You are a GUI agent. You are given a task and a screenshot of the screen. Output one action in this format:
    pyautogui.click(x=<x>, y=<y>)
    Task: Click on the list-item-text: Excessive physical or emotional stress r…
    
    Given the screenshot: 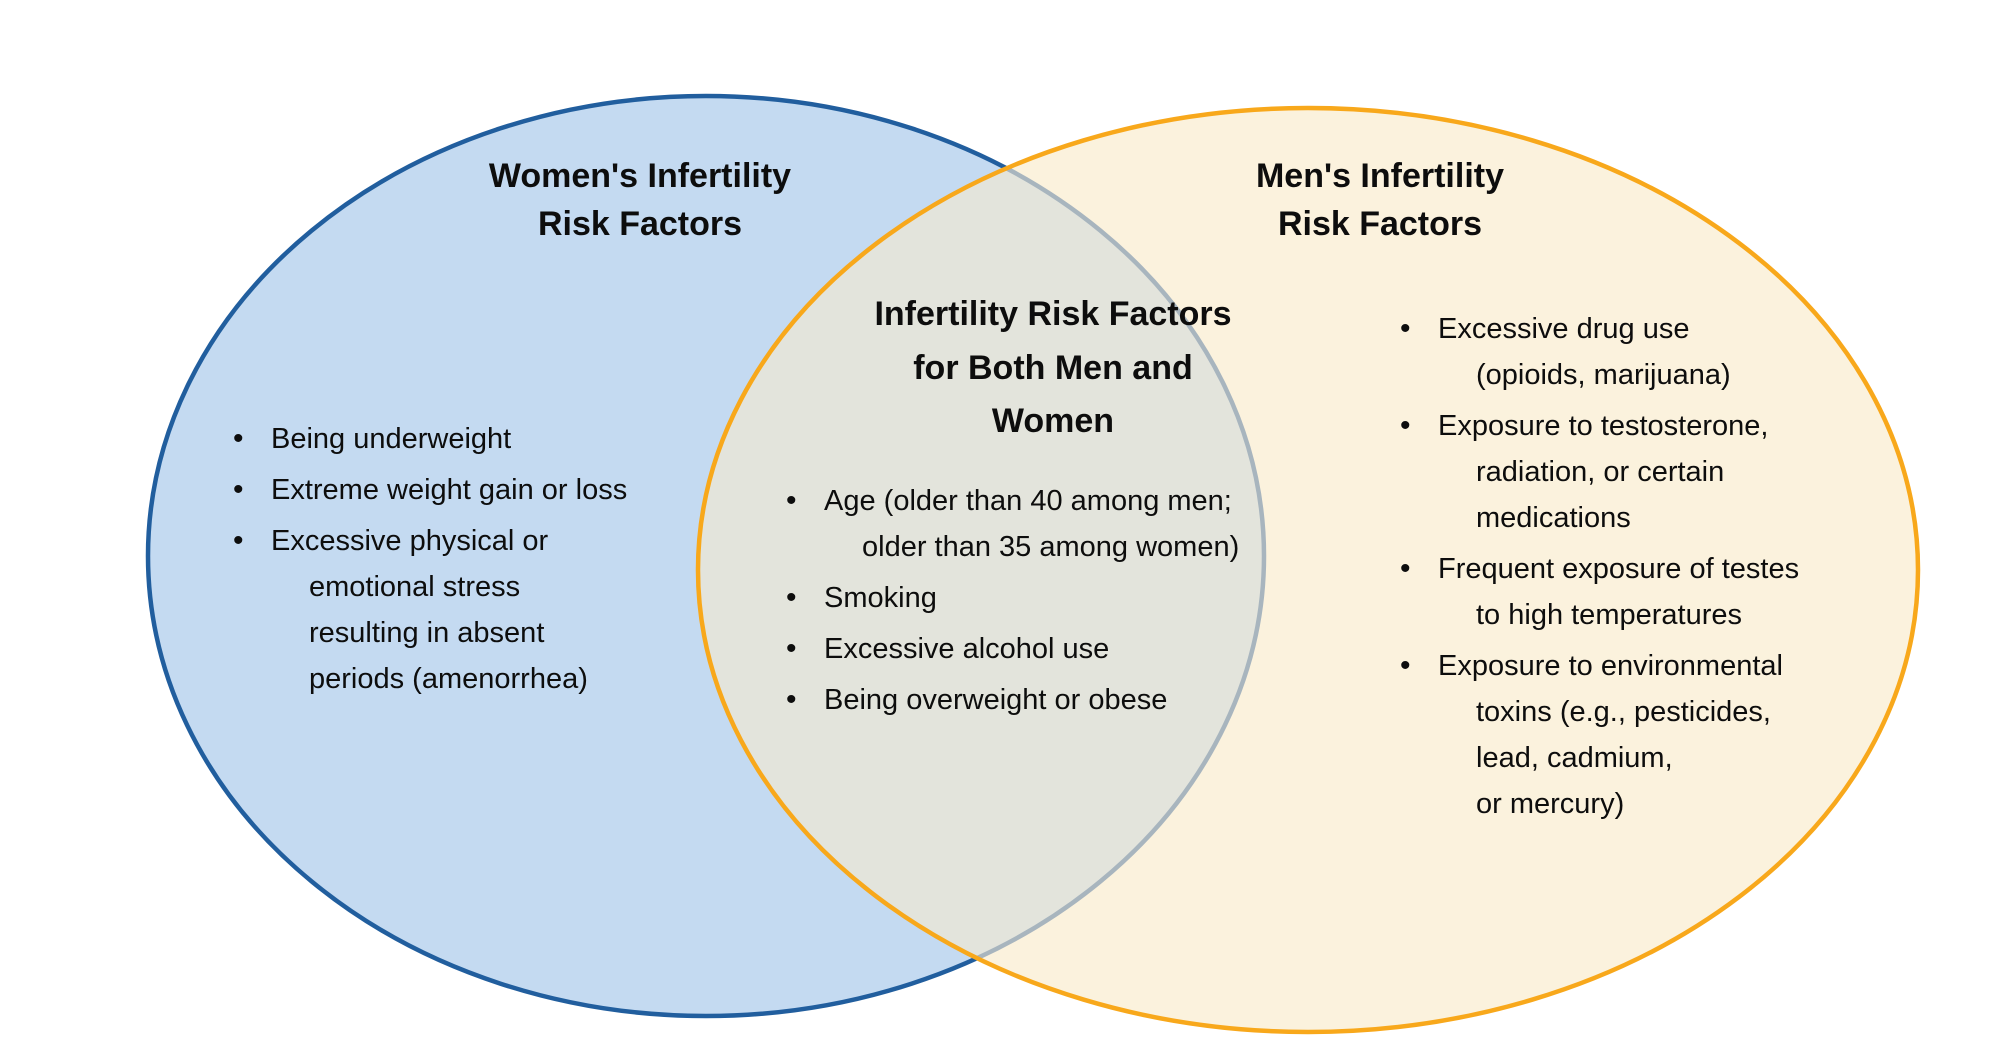 What is the action you would take?
    pyautogui.click(x=429, y=610)
    